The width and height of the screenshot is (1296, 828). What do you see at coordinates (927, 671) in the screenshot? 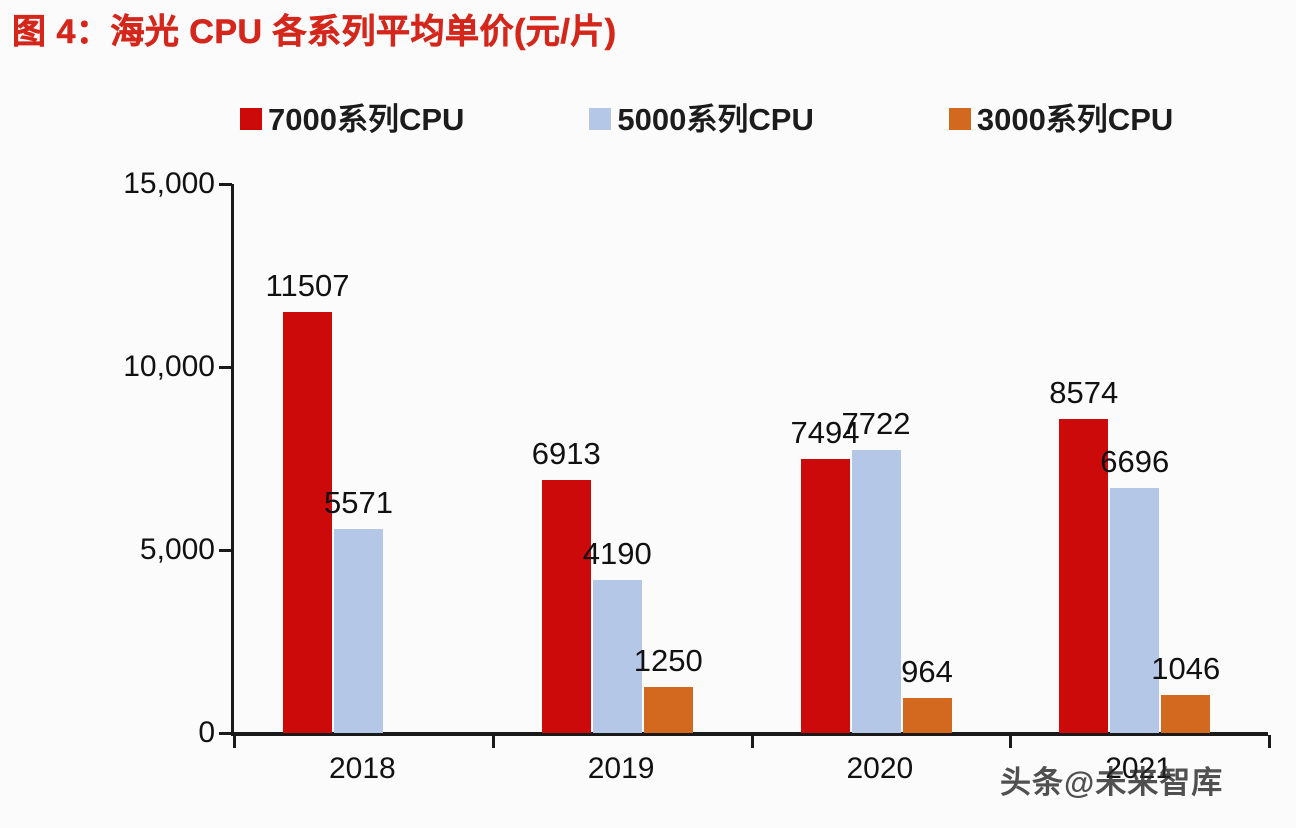
I see `bar-value-label: 964` at bounding box center [927, 671].